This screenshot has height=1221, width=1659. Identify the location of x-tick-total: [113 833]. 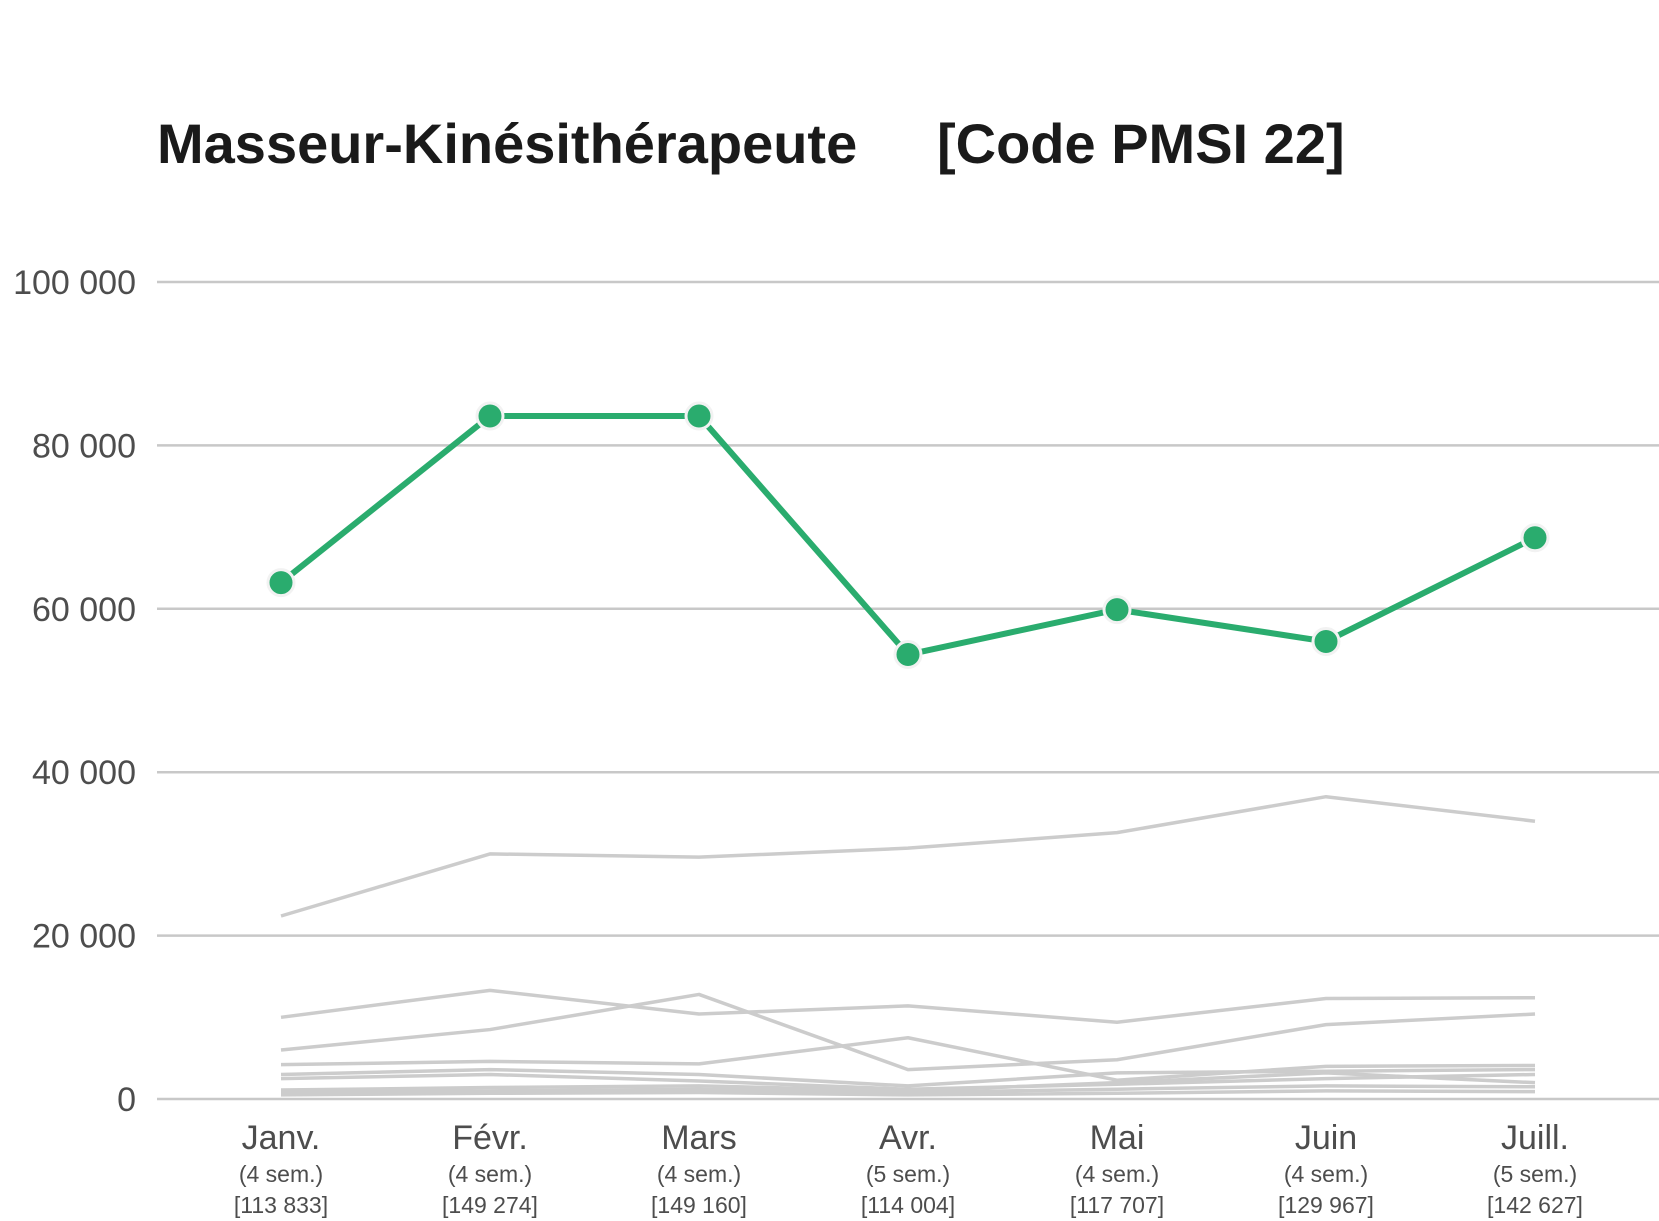
(281, 1205).